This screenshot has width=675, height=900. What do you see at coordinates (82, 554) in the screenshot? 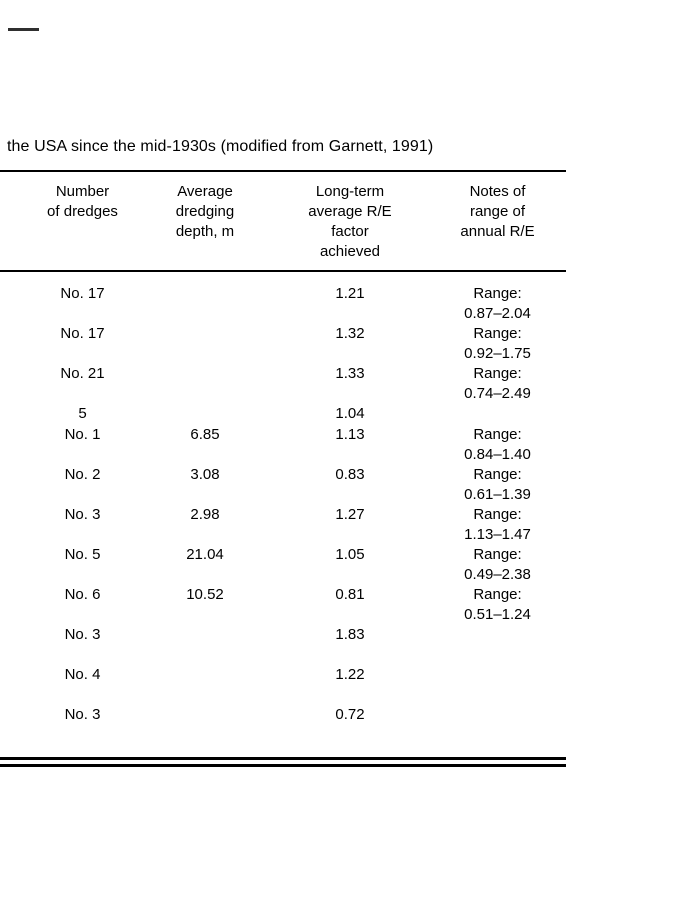
I see `table-cell: No. 5` at bounding box center [82, 554].